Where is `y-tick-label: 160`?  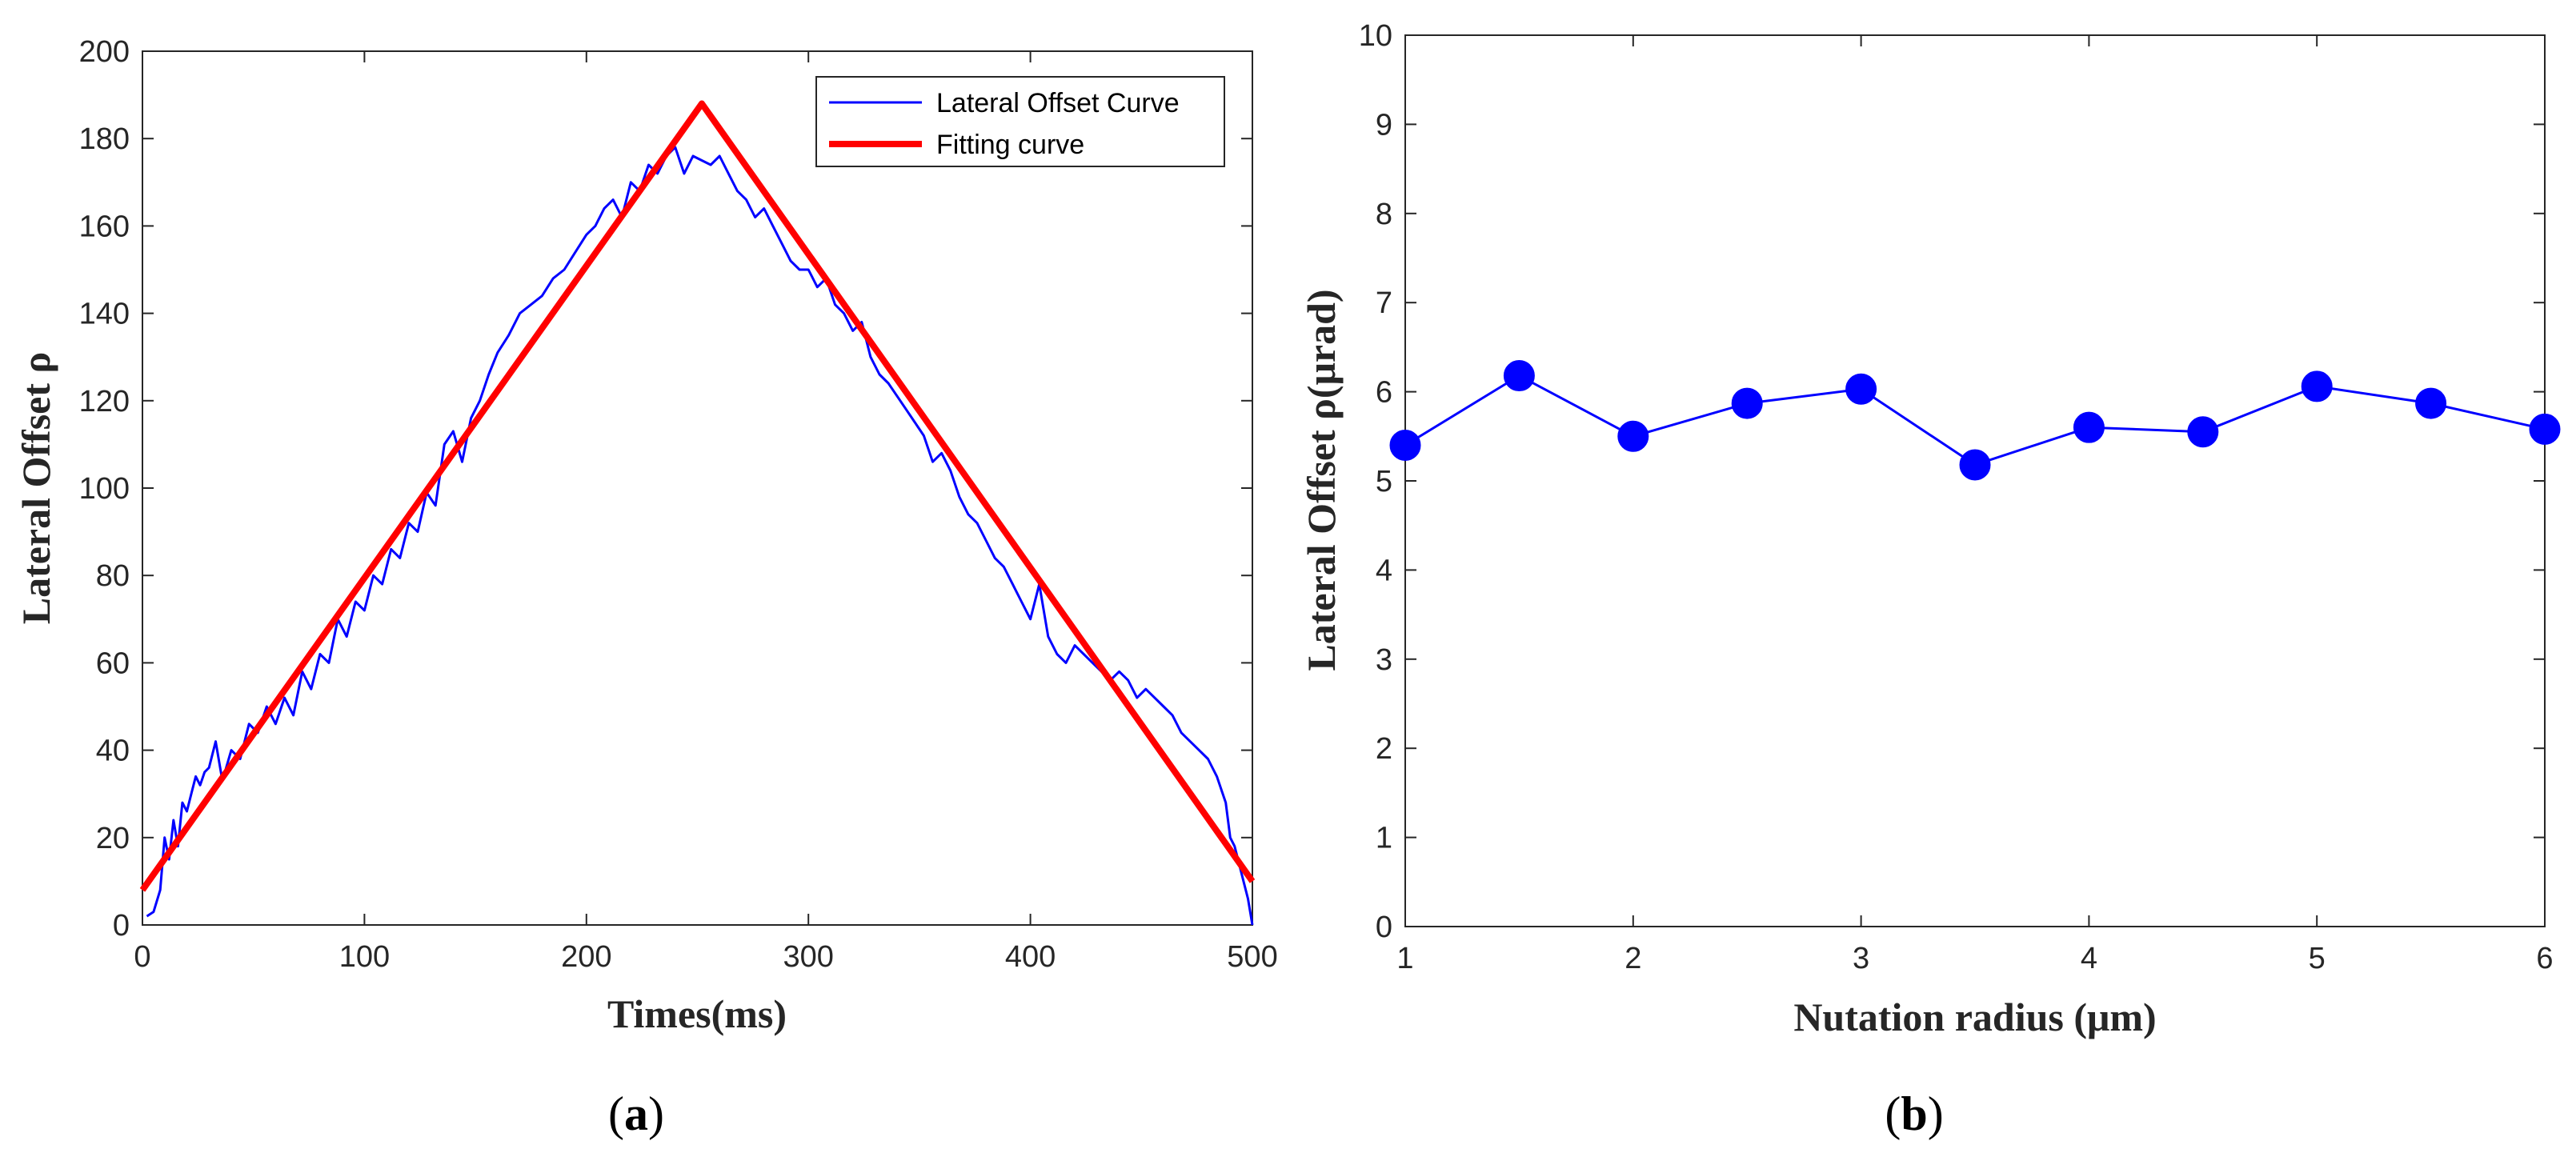
y-tick-label: 160 is located at coordinates (104, 226).